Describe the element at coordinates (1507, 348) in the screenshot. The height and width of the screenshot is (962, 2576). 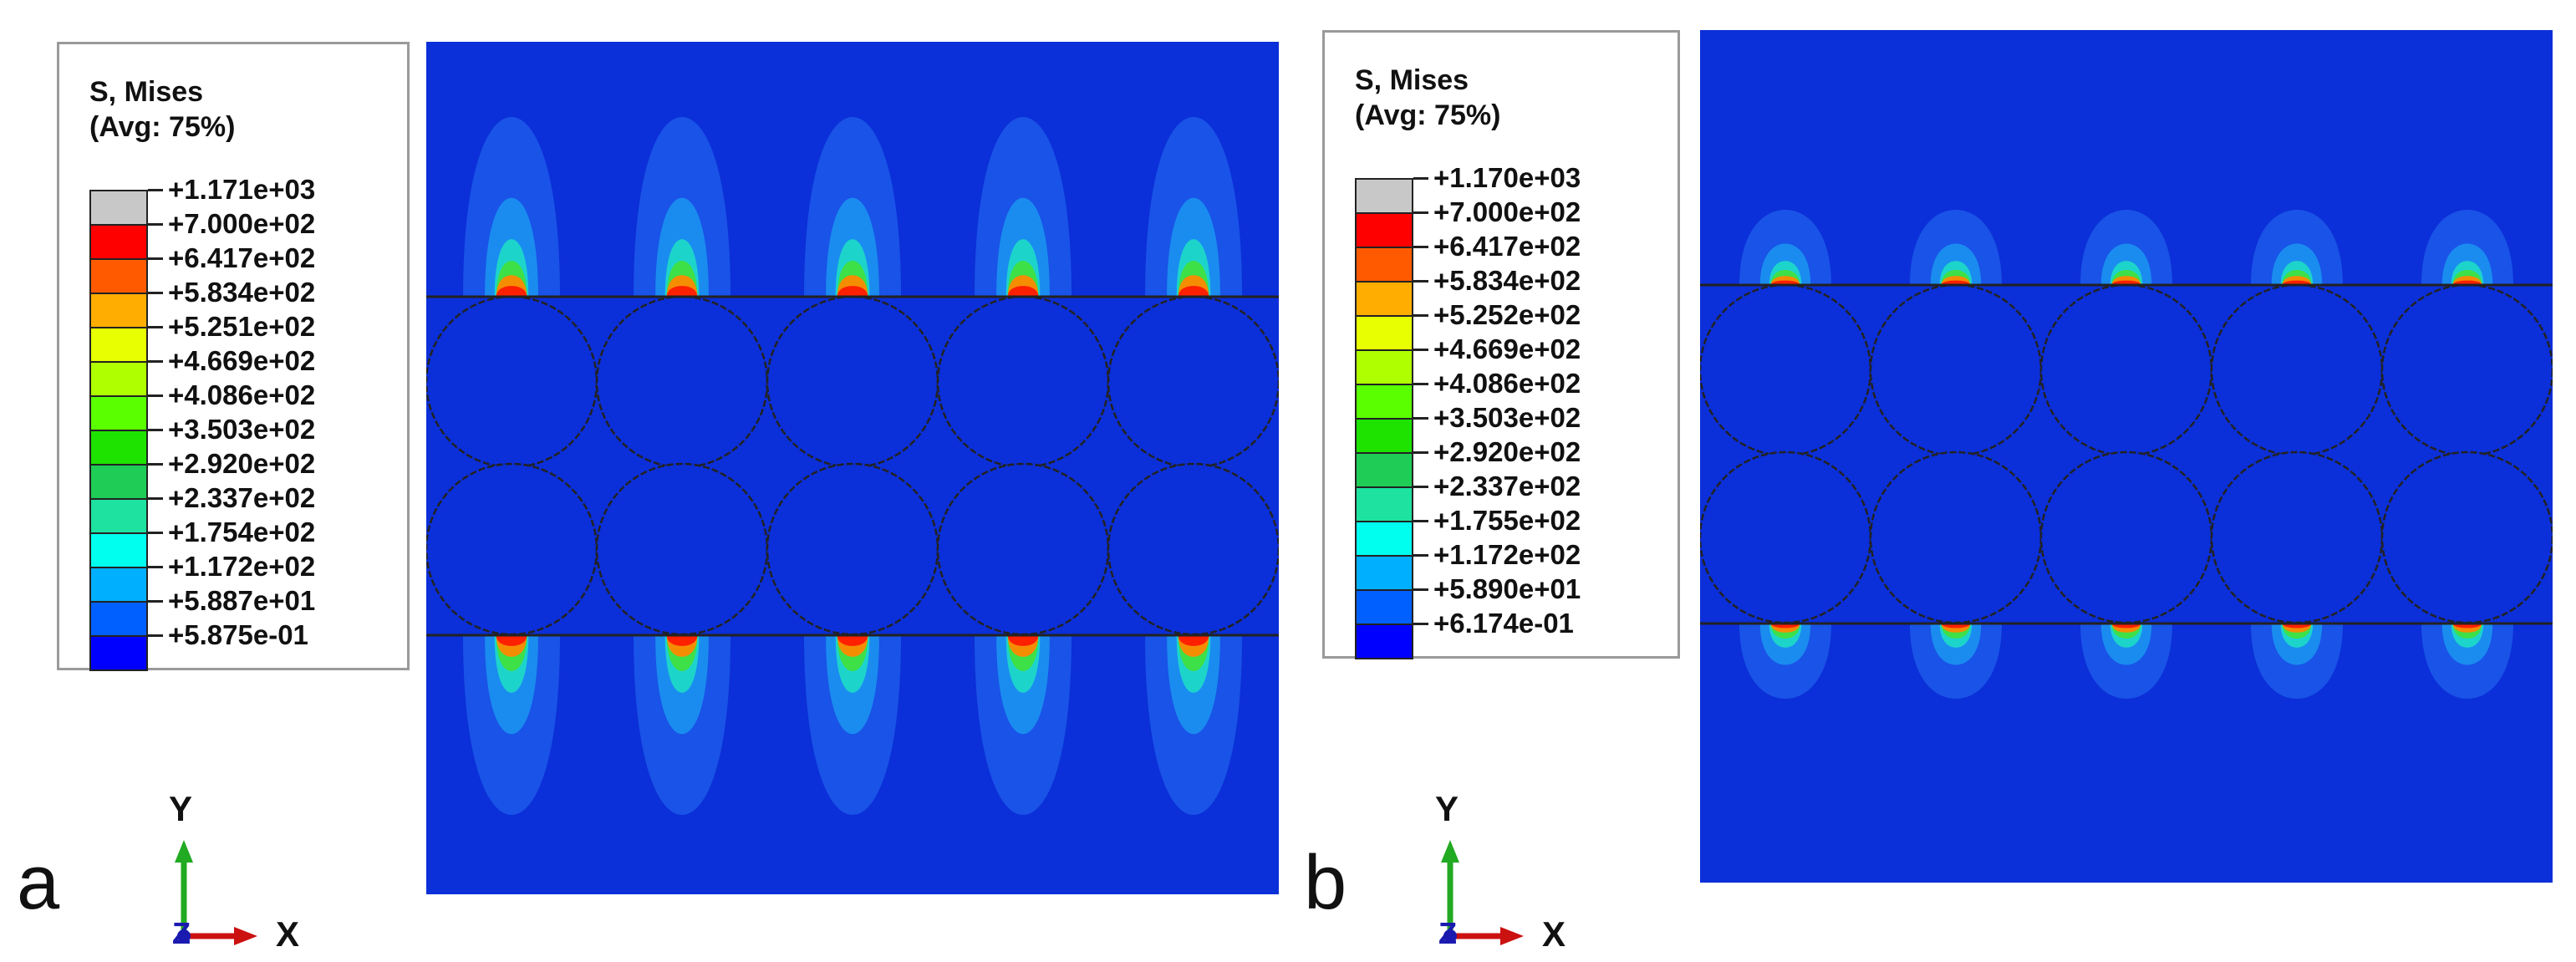
I see `legend-value: +4.669e+02` at that location.